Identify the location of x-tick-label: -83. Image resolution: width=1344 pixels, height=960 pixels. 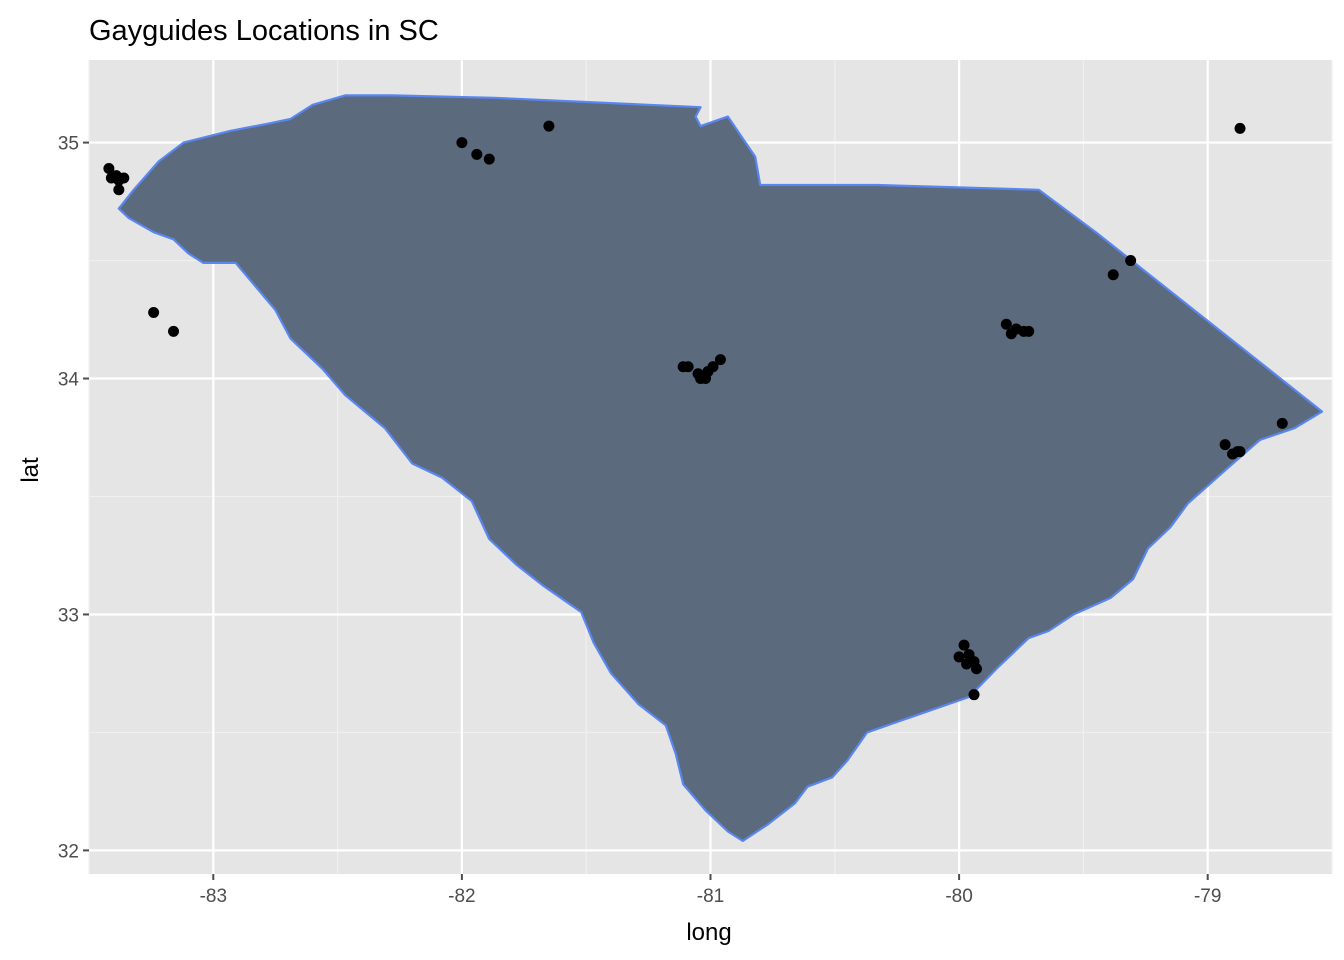
(213, 896).